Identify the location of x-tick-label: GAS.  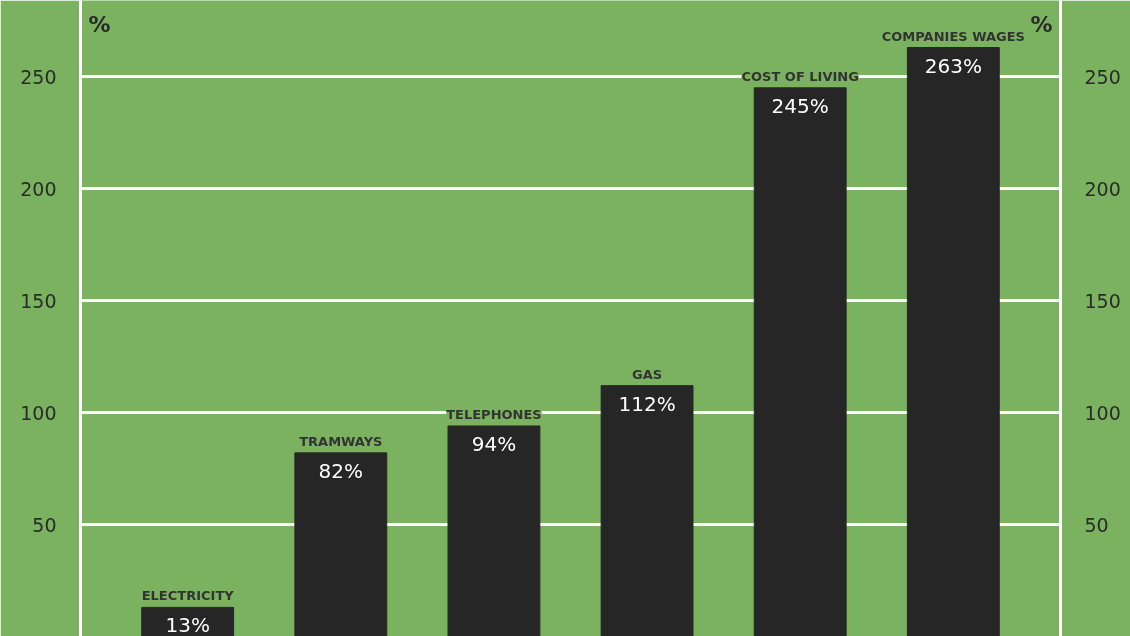
(647, 374).